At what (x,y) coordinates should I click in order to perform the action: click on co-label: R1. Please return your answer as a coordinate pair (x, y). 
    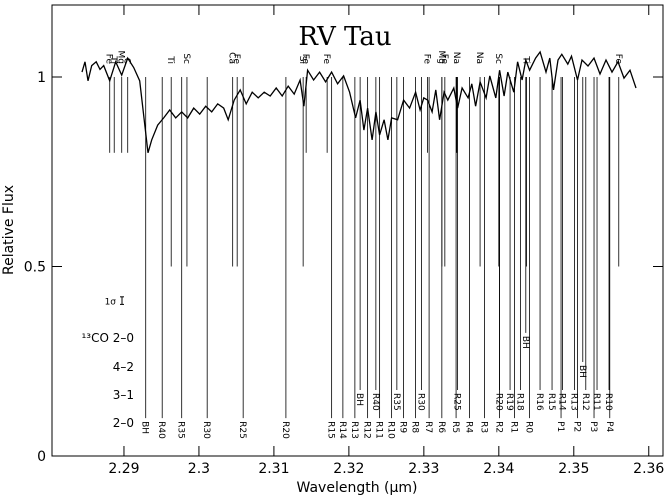
    Looking at the image, I should click on (514, 427).